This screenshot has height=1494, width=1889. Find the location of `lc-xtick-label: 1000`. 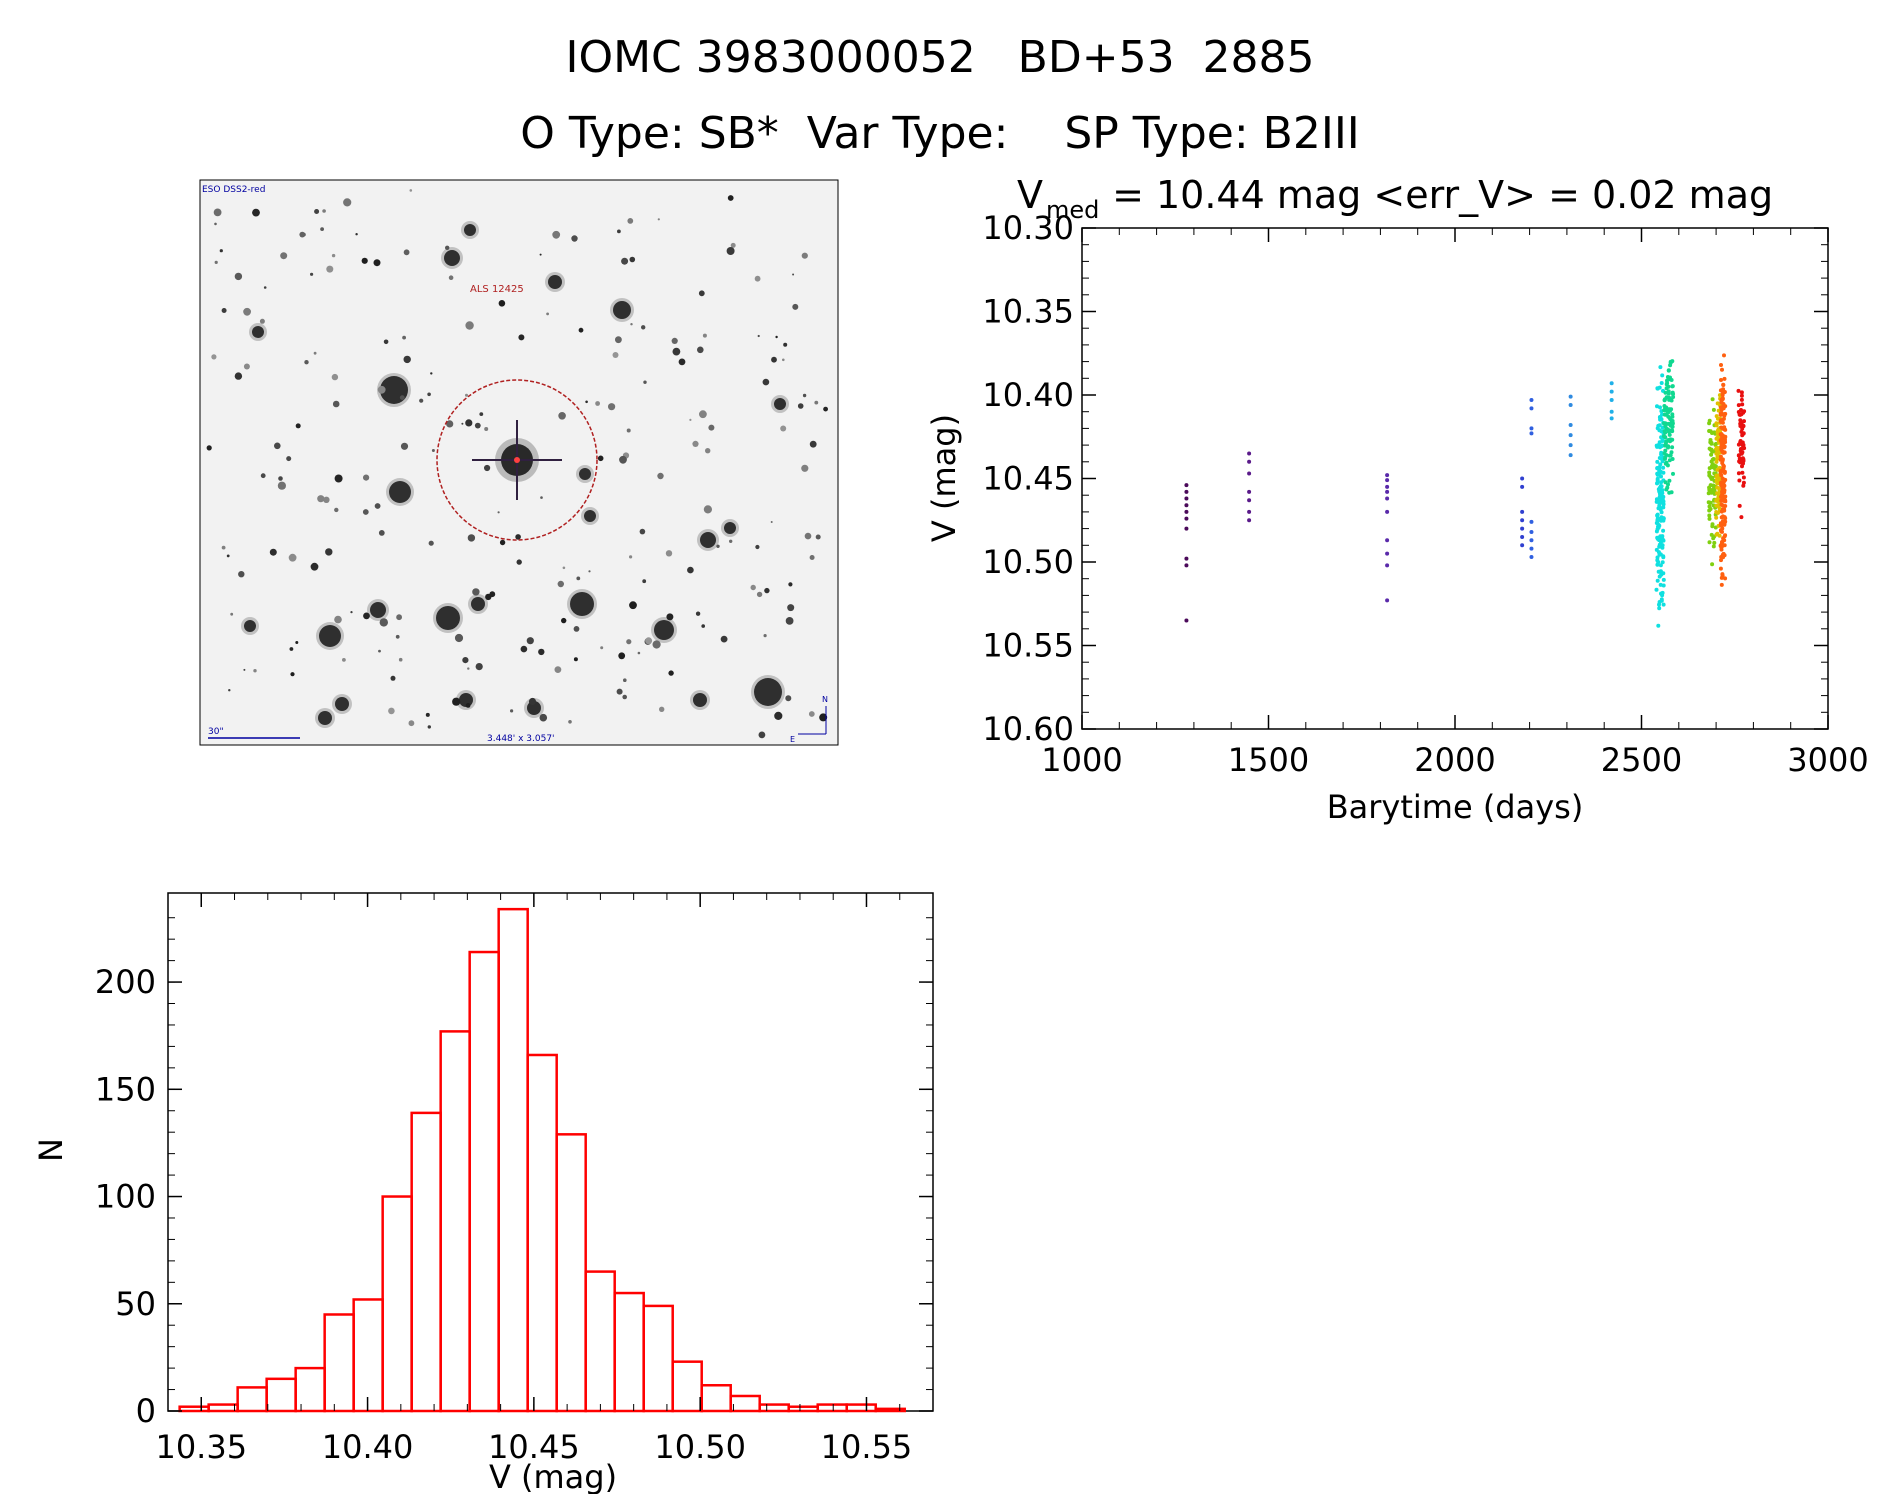

lc-xtick-label: 1000 is located at coordinates (1081, 760).